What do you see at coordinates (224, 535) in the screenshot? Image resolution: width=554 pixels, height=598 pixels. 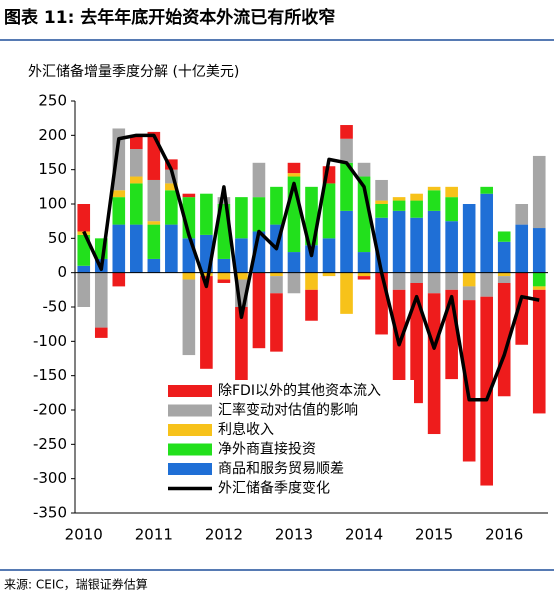 I see `x-tick-label: 2012` at bounding box center [224, 535].